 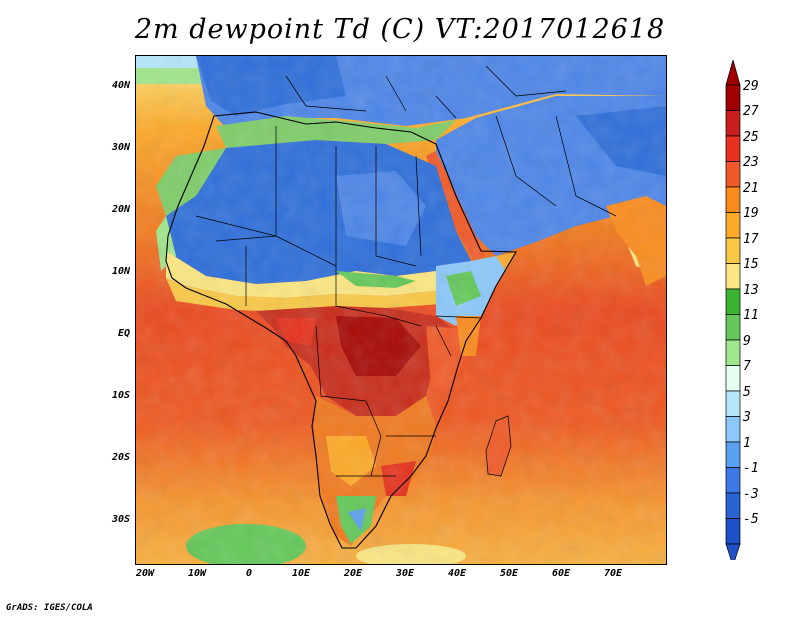 I want to click on colorbar-label-19: 19, so click(x=751, y=213).